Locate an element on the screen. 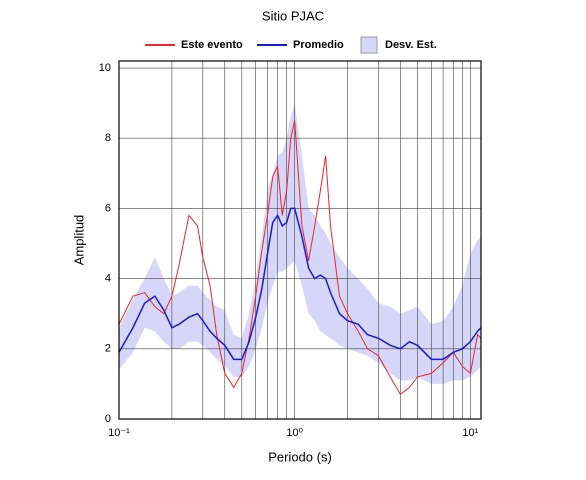 This screenshot has height=480, width=586. y-tick-label: 2 is located at coordinates (108, 349).